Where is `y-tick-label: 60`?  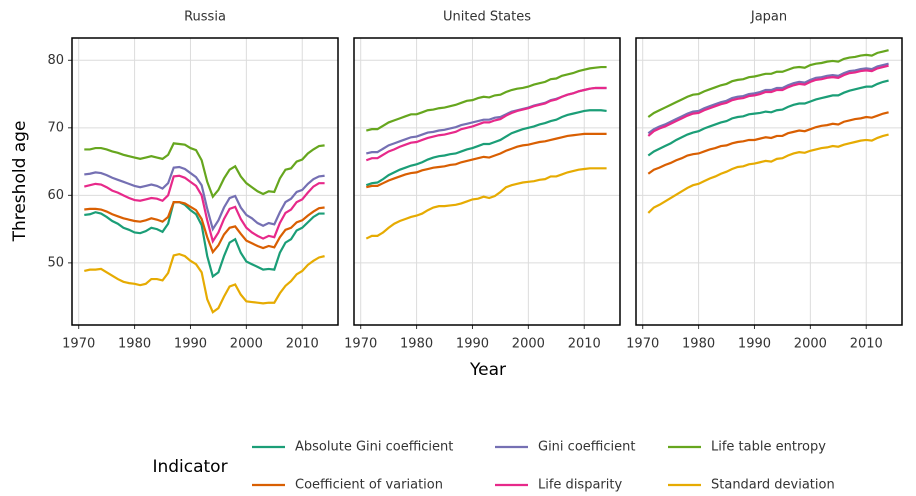
y-tick-label: 60 is located at coordinates (55, 195).